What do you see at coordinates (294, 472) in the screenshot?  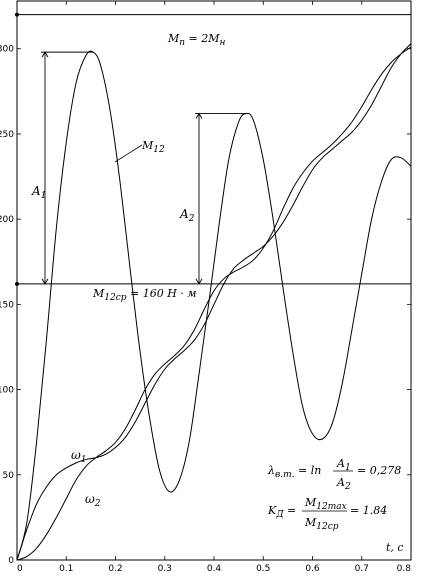 I see `svg-text: λв.т. = ln` at bounding box center [294, 472].